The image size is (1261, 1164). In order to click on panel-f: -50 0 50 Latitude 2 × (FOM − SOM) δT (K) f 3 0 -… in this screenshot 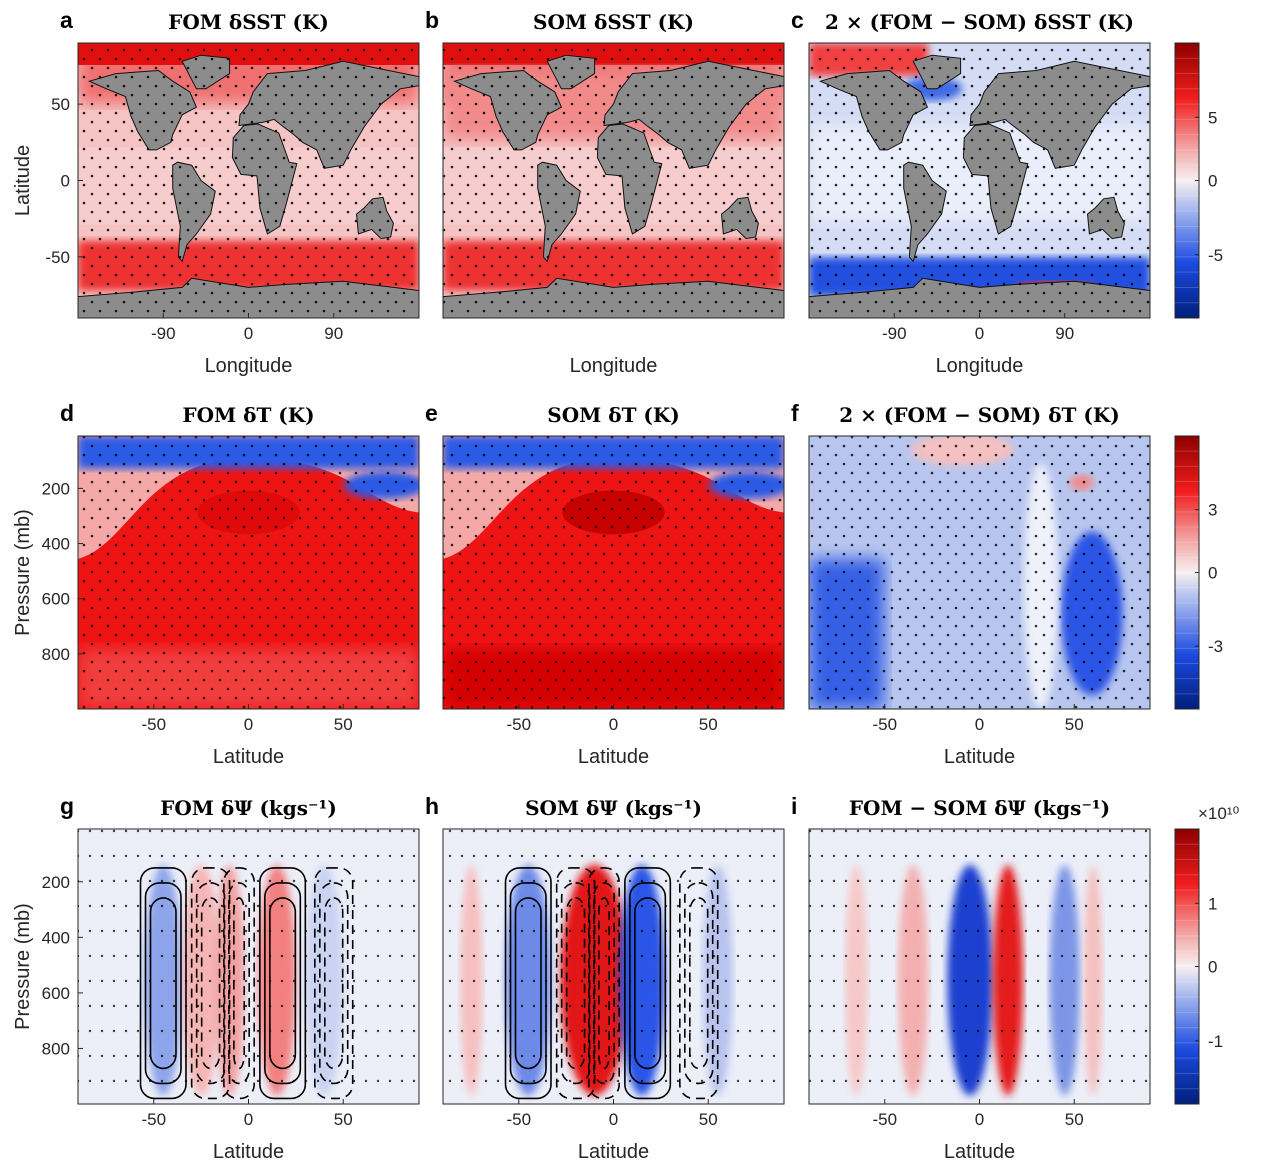, I will do `click(1007, 584)`.